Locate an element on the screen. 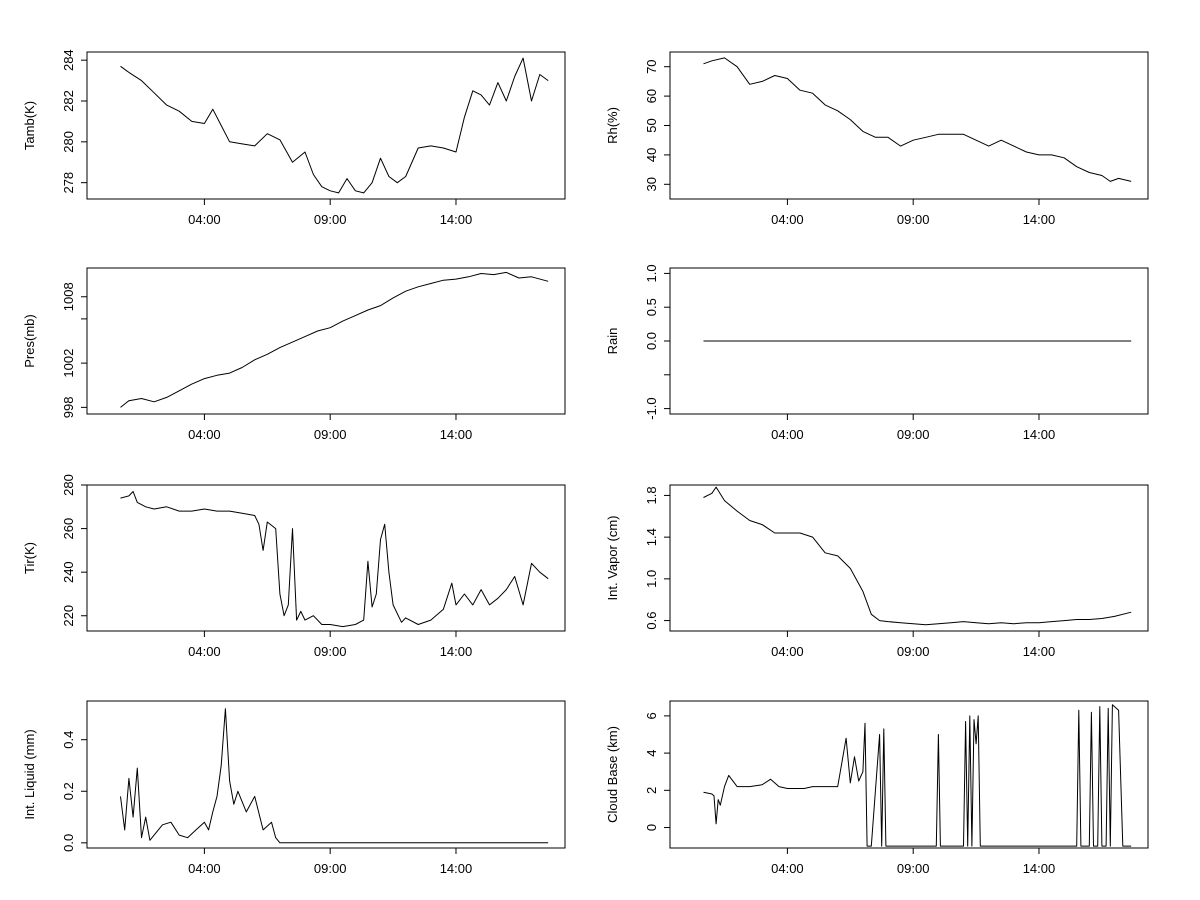 The width and height of the screenshot is (1200, 900). y-tick-label: 60 is located at coordinates (651, 96).